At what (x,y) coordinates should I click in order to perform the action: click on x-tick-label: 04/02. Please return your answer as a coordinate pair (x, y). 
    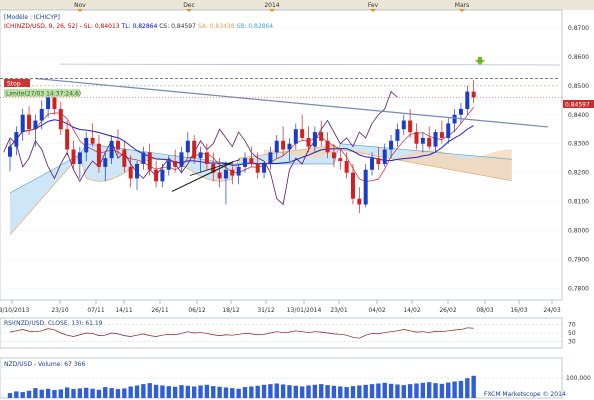
    Looking at the image, I should click on (376, 310).